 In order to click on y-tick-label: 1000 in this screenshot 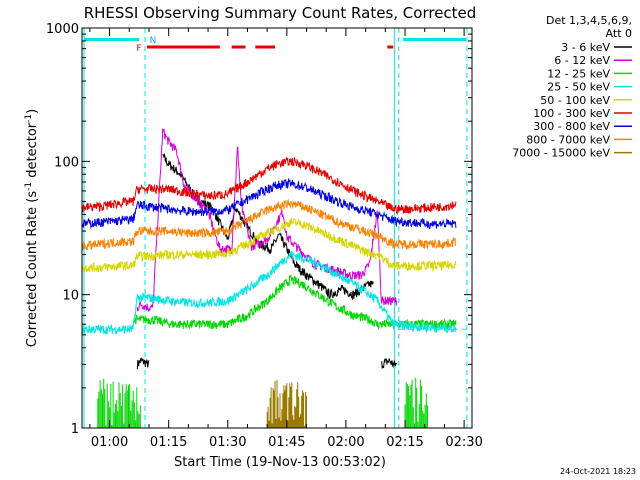, I will do `click(62, 29)`.